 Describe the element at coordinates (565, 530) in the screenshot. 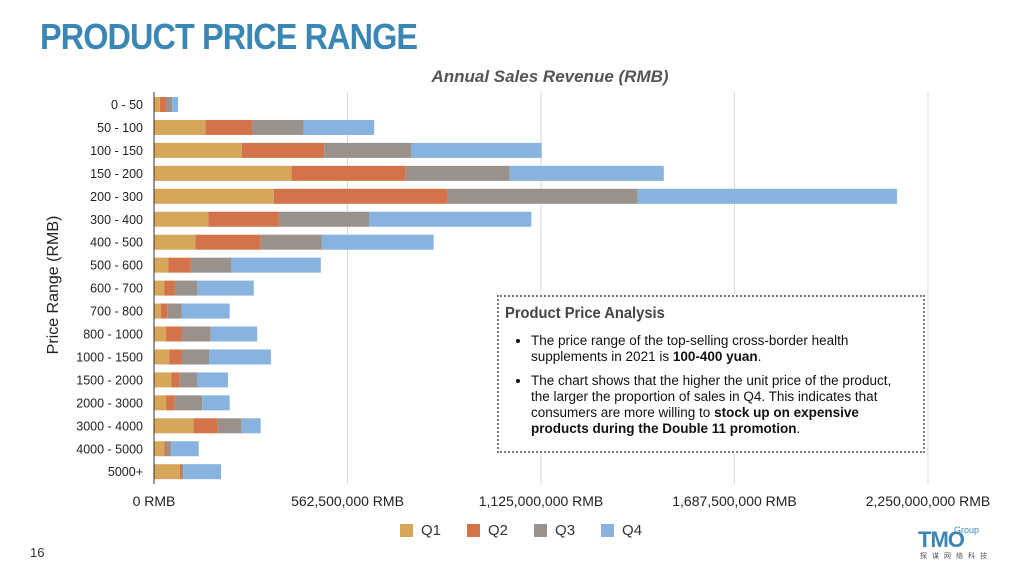

I see `legend-label-q3: Q3` at that location.